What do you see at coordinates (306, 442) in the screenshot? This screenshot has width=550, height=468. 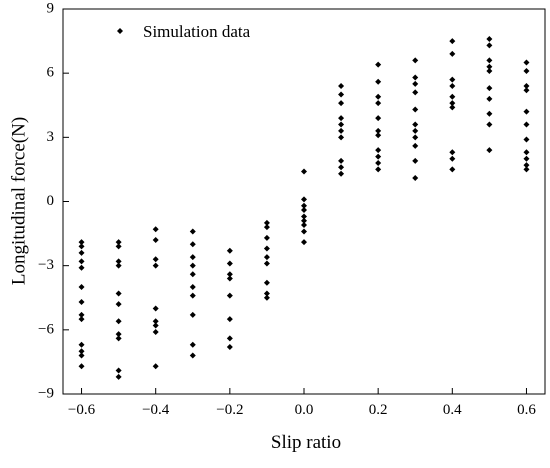 I see `x-axis-label: Slip ratio` at bounding box center [306, 442].